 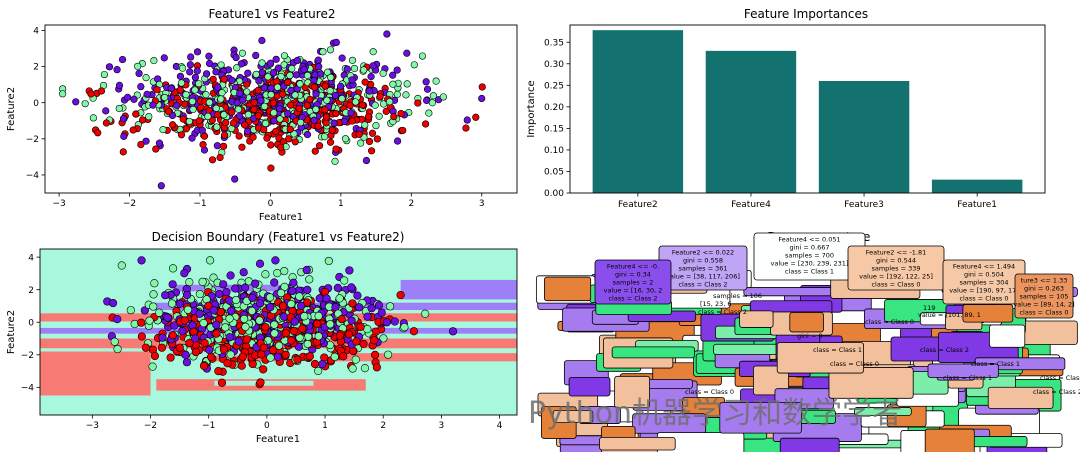 What do you see at coordinates (895, 285) in the screenshot?
I see `tree-node-line: class = Class 0` at bounding box center [895, 285].